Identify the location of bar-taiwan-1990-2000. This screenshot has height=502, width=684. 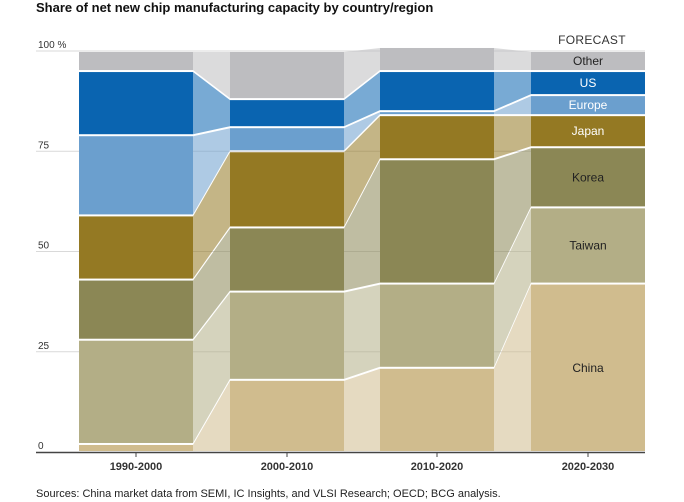
(136, 391).